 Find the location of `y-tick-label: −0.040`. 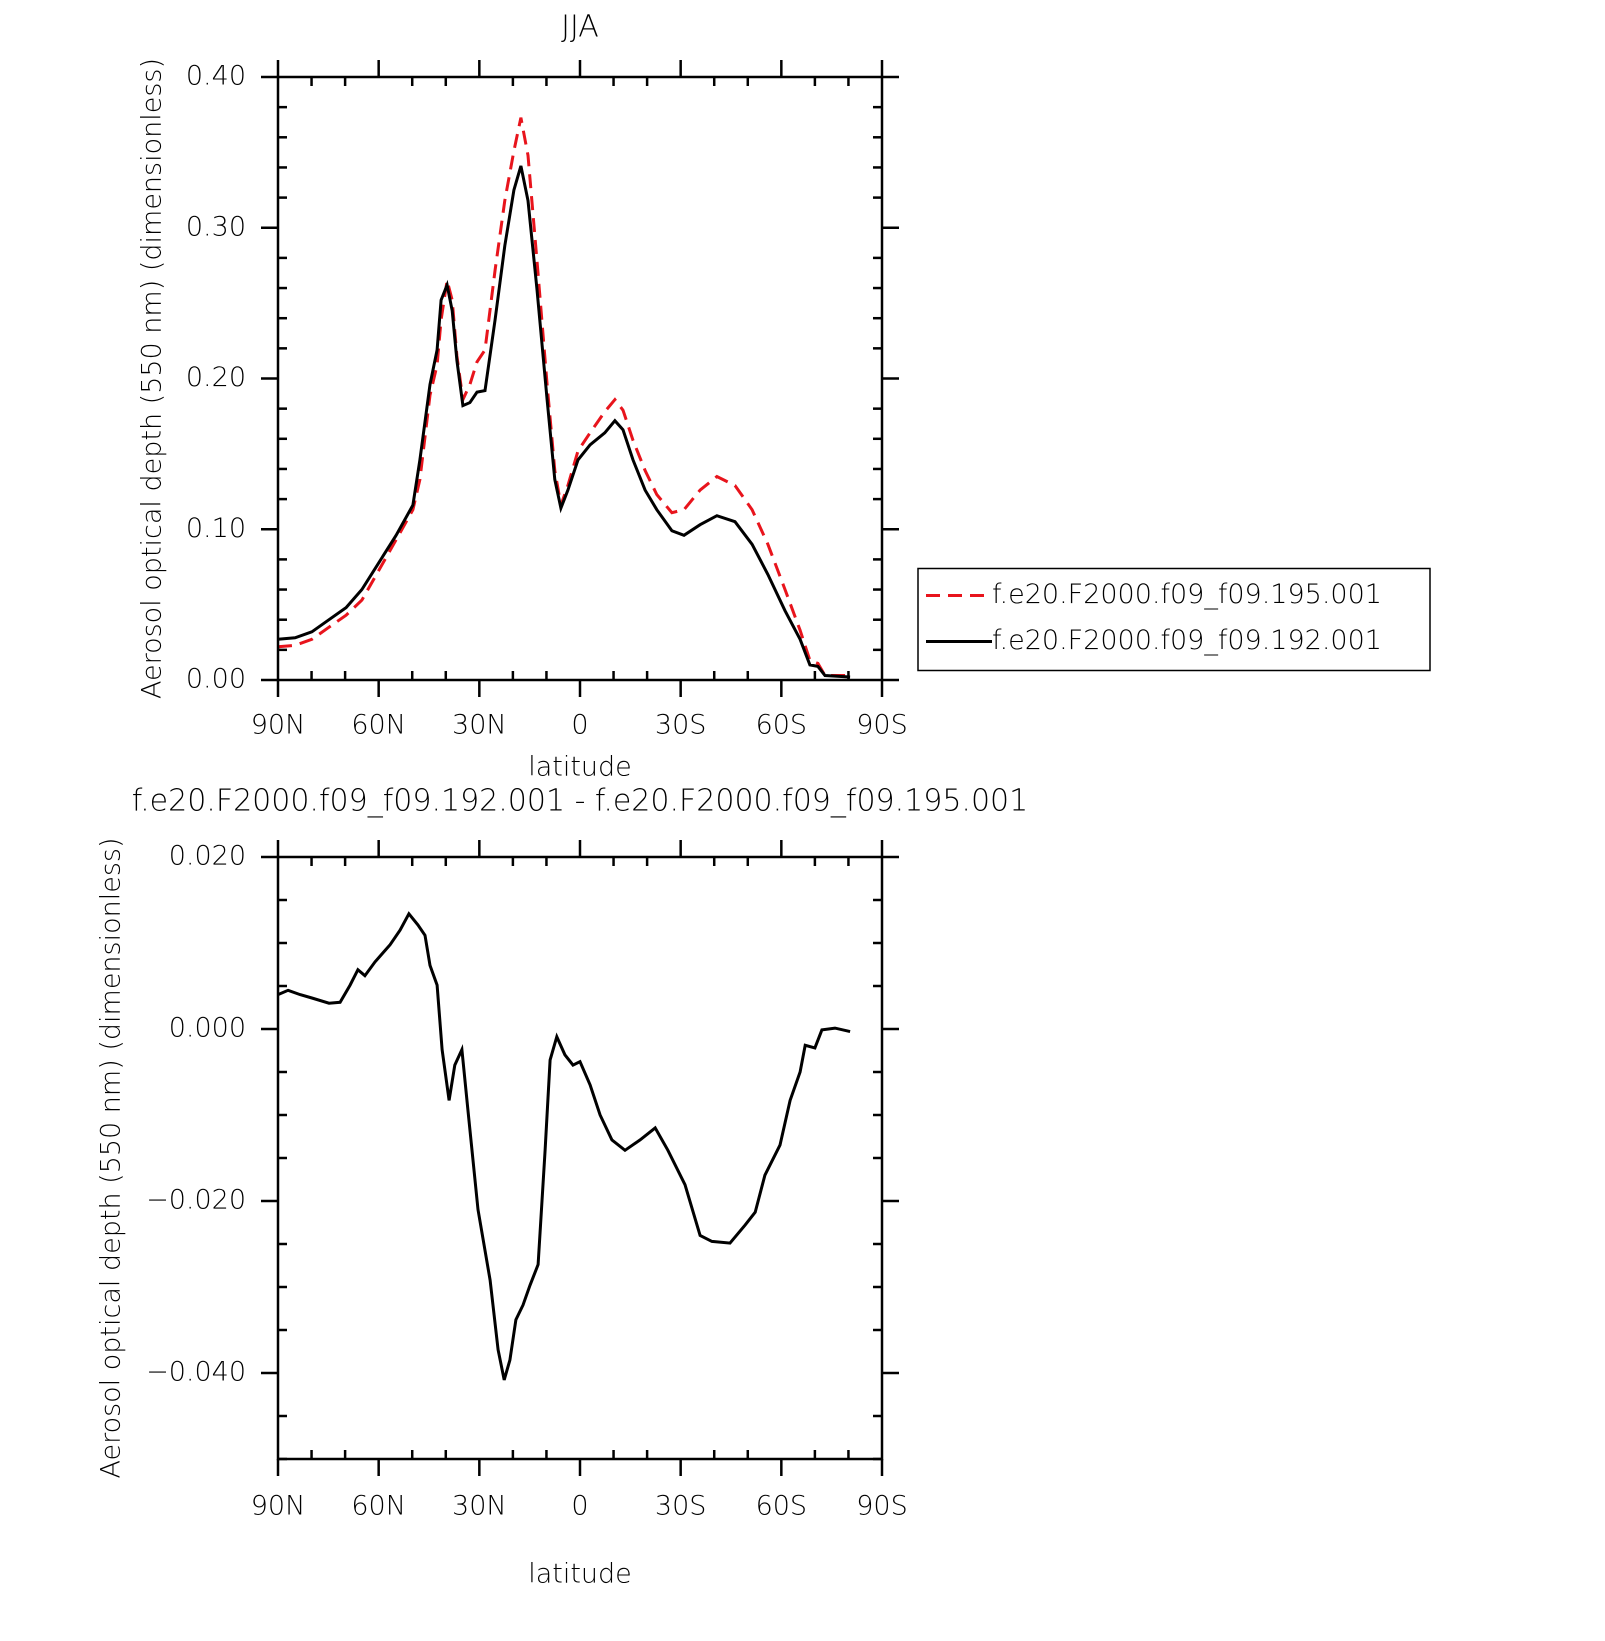

y-tick-label: −0.040 is located at coordinates (196, 1372).